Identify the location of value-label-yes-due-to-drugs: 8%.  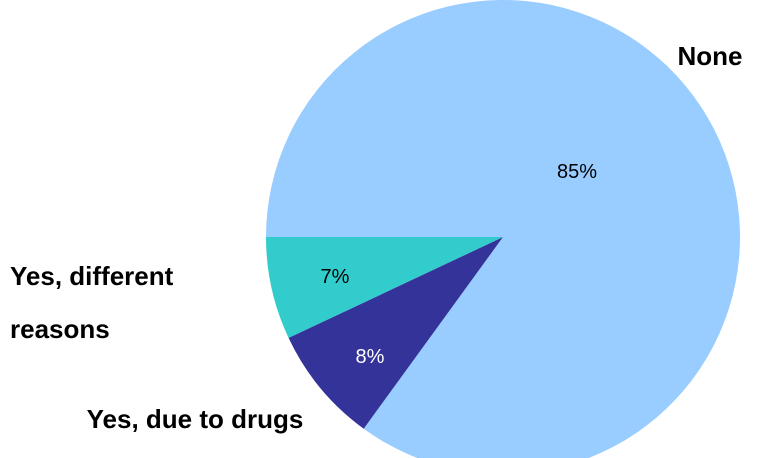
(370, 357).